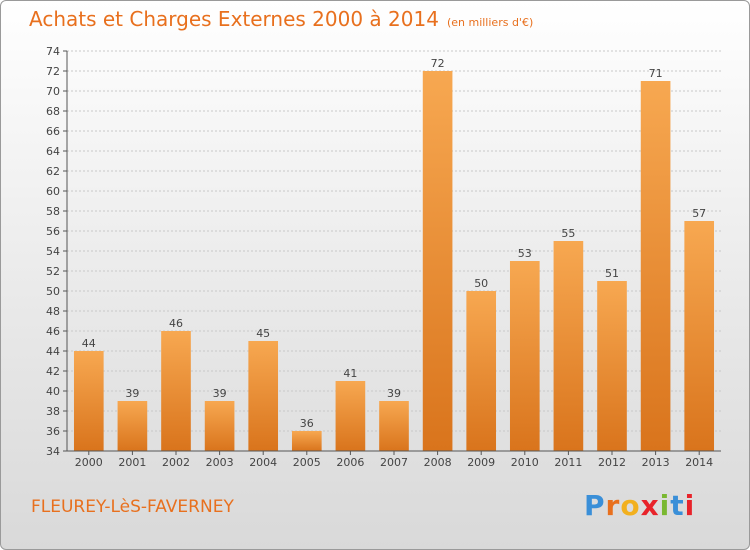 The image size is (750, 550). What do you see at coordinates (53, 51) in the screenshot?
I see `y-tick-label: 74` at bounding box center [53, 51].